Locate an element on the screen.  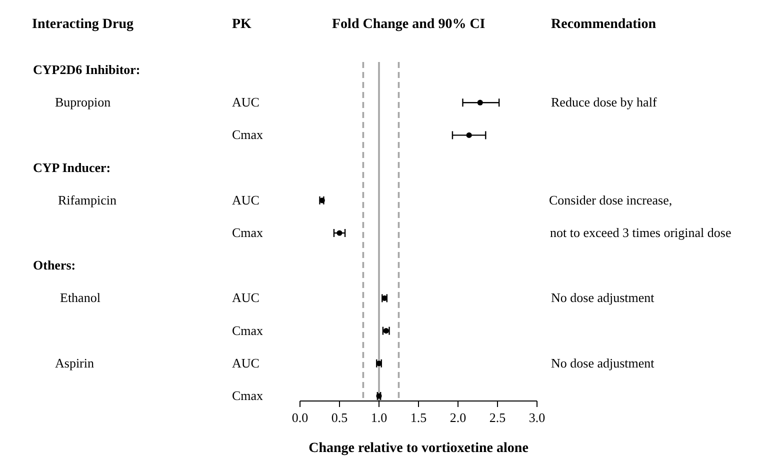
x-axis-title: Change relative to vortioxetine alone is located at coordinates (418, 448).